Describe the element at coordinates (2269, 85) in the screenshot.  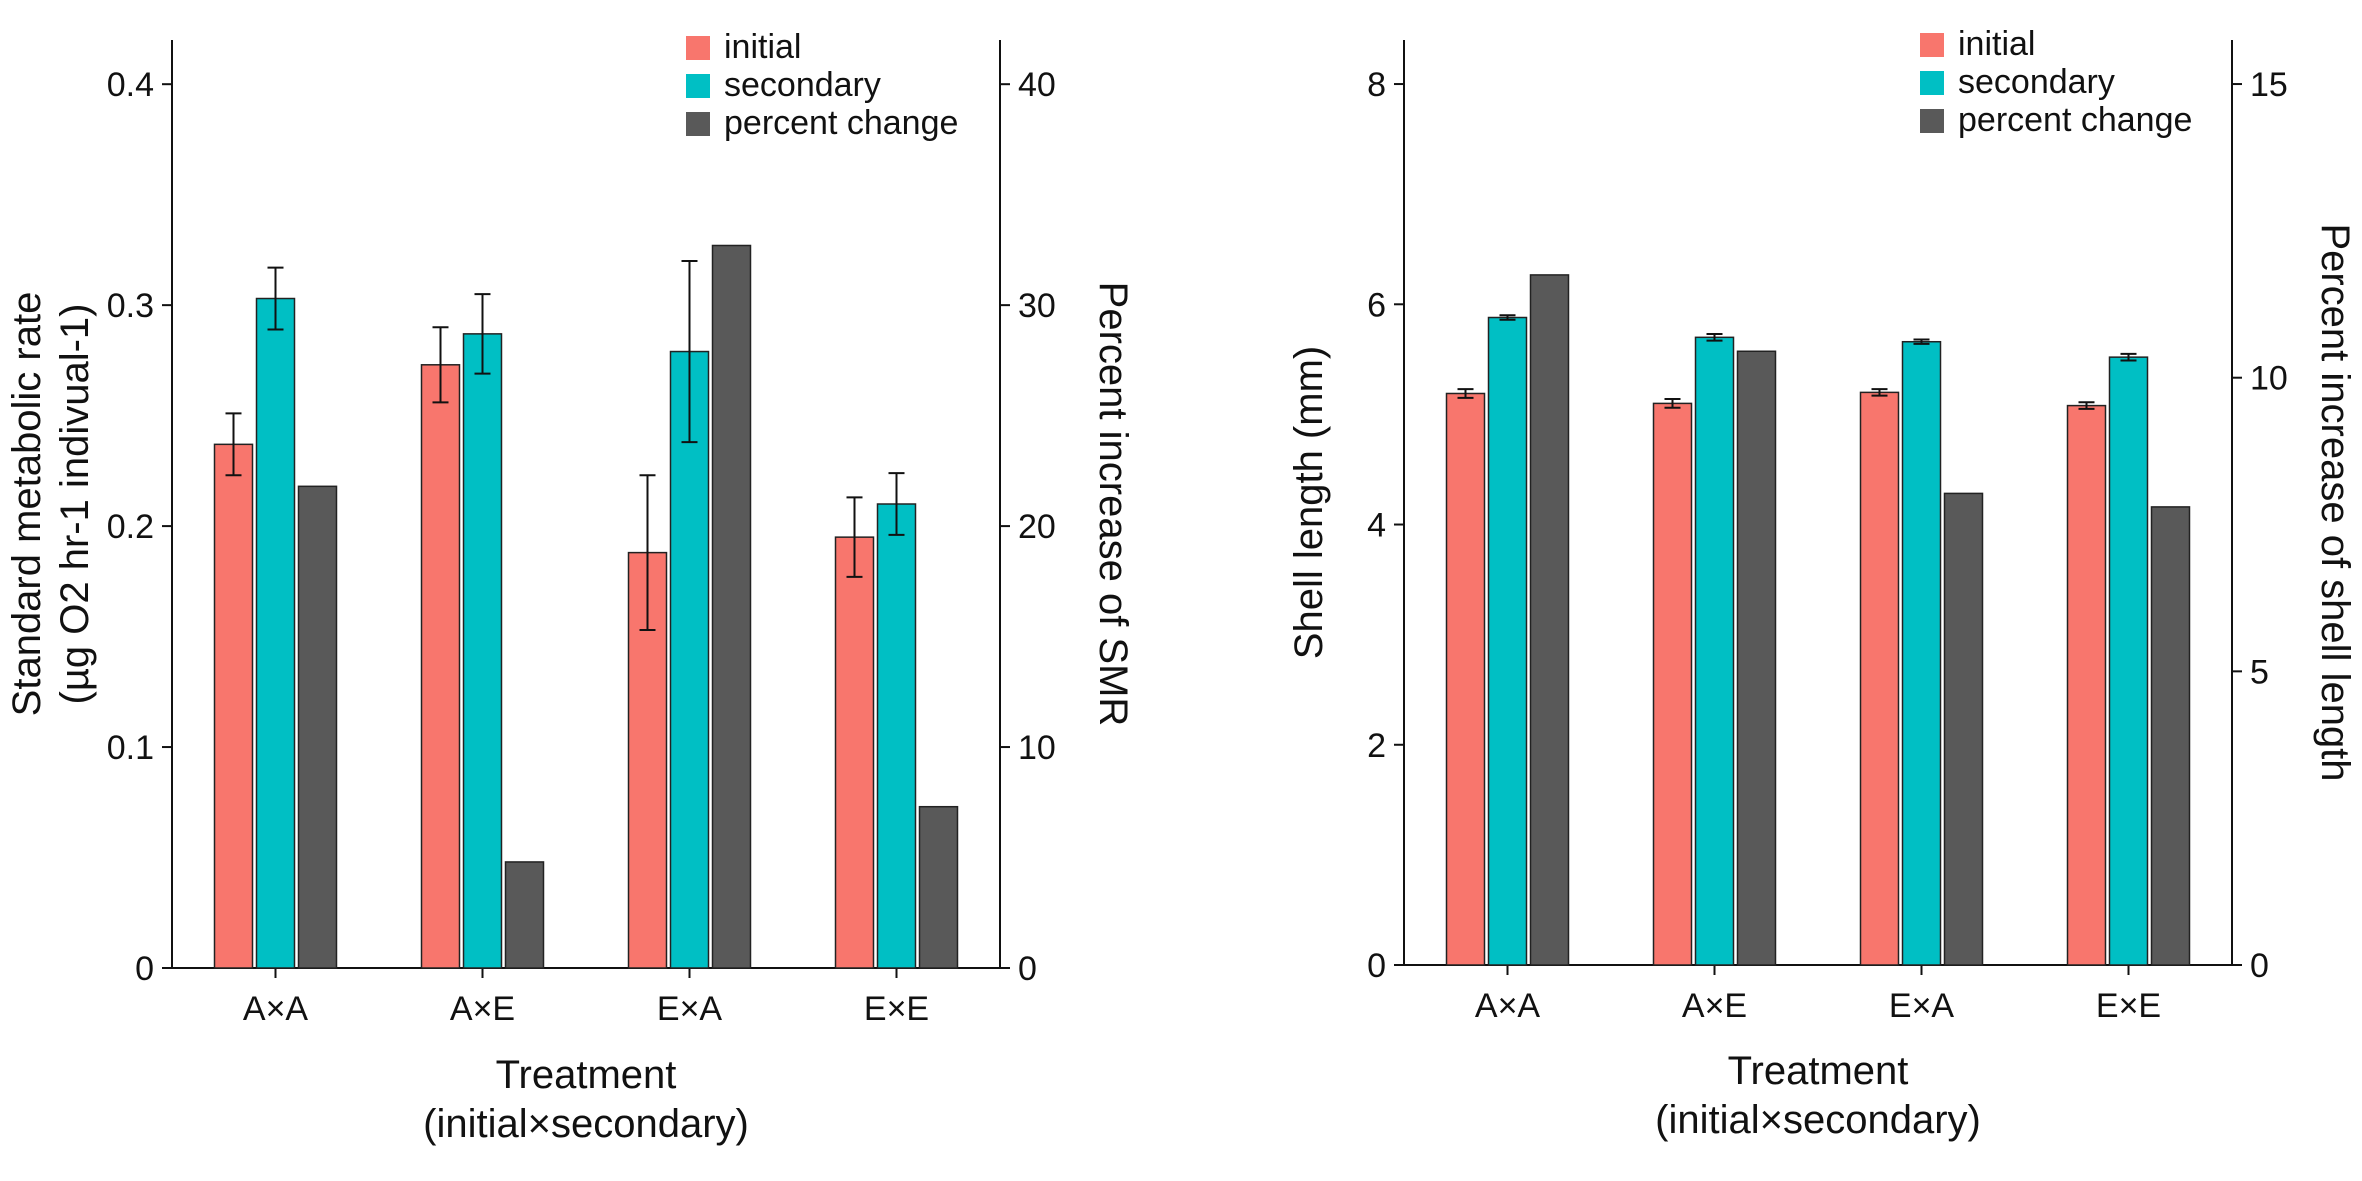
I see `y-right-tick-label: 15` at that location.